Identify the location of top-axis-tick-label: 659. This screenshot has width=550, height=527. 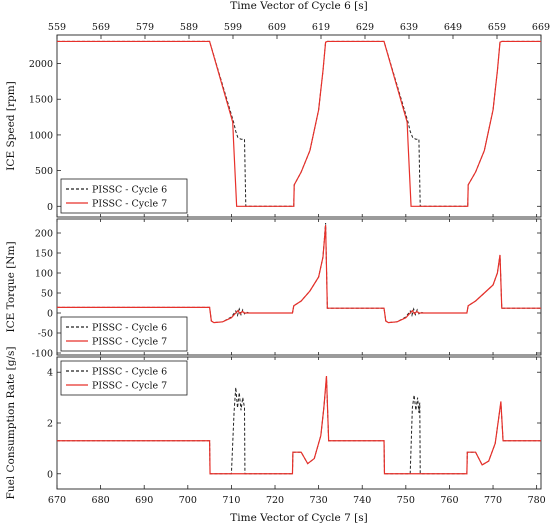
(497, 27).